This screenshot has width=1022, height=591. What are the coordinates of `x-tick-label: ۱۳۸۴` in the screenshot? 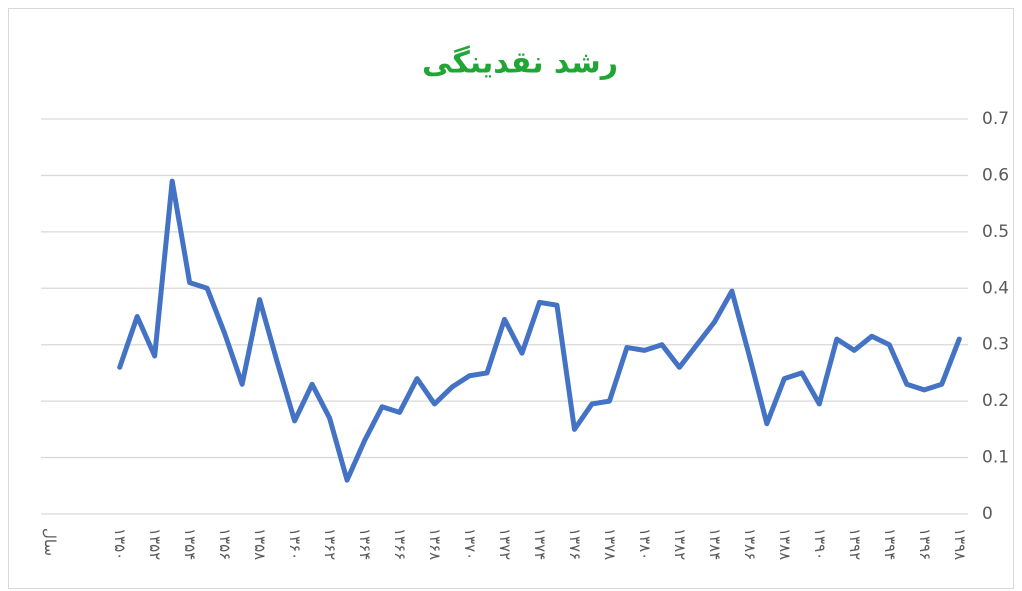 It's located at (715, 544).